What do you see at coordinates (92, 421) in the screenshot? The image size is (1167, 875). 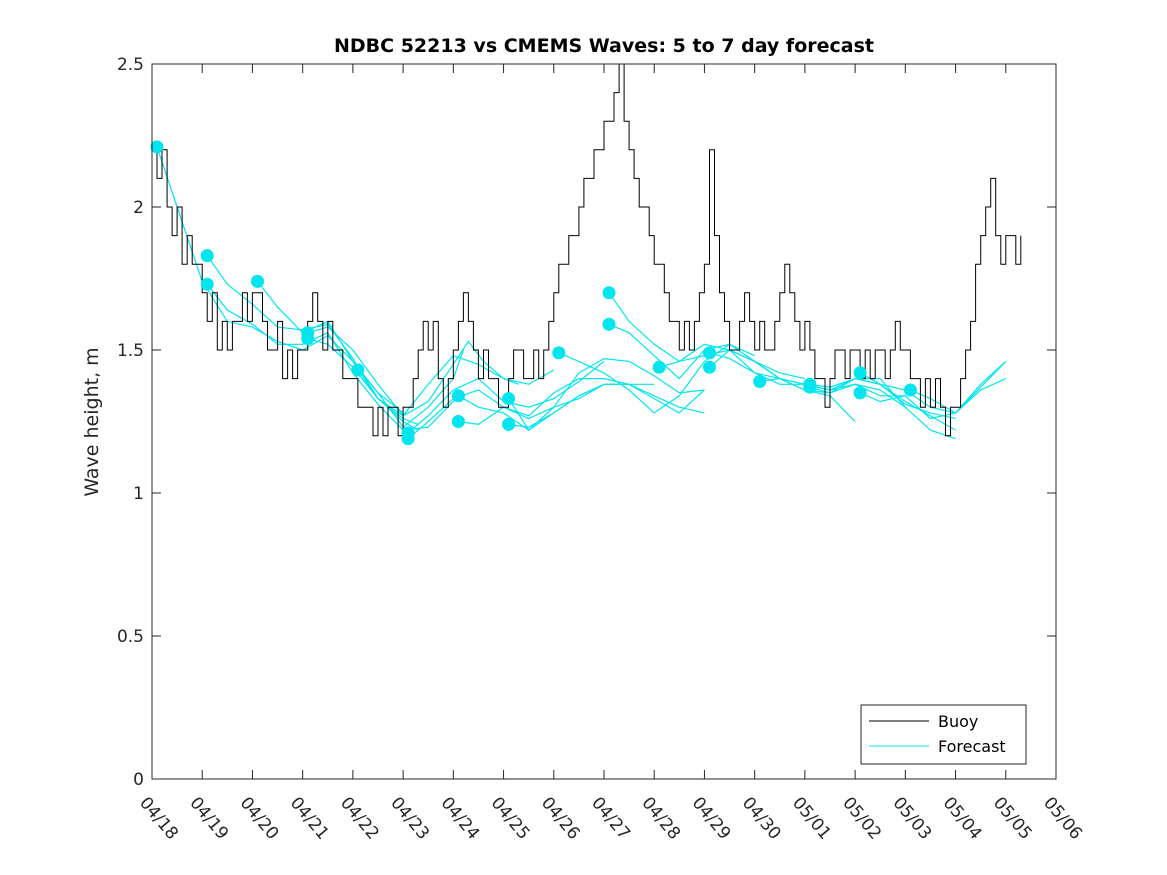 I see `y-axis-label: Wave height, m` at bounding box center [92, 421].